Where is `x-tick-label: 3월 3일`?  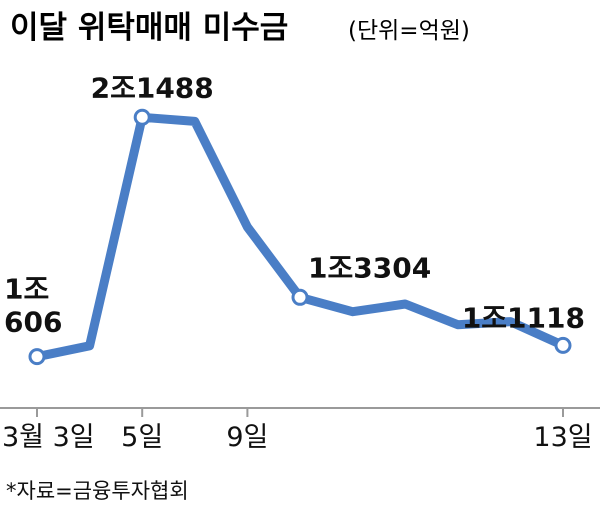 x-tick-label: 3월 3일 is located at coordinates (48, 437).